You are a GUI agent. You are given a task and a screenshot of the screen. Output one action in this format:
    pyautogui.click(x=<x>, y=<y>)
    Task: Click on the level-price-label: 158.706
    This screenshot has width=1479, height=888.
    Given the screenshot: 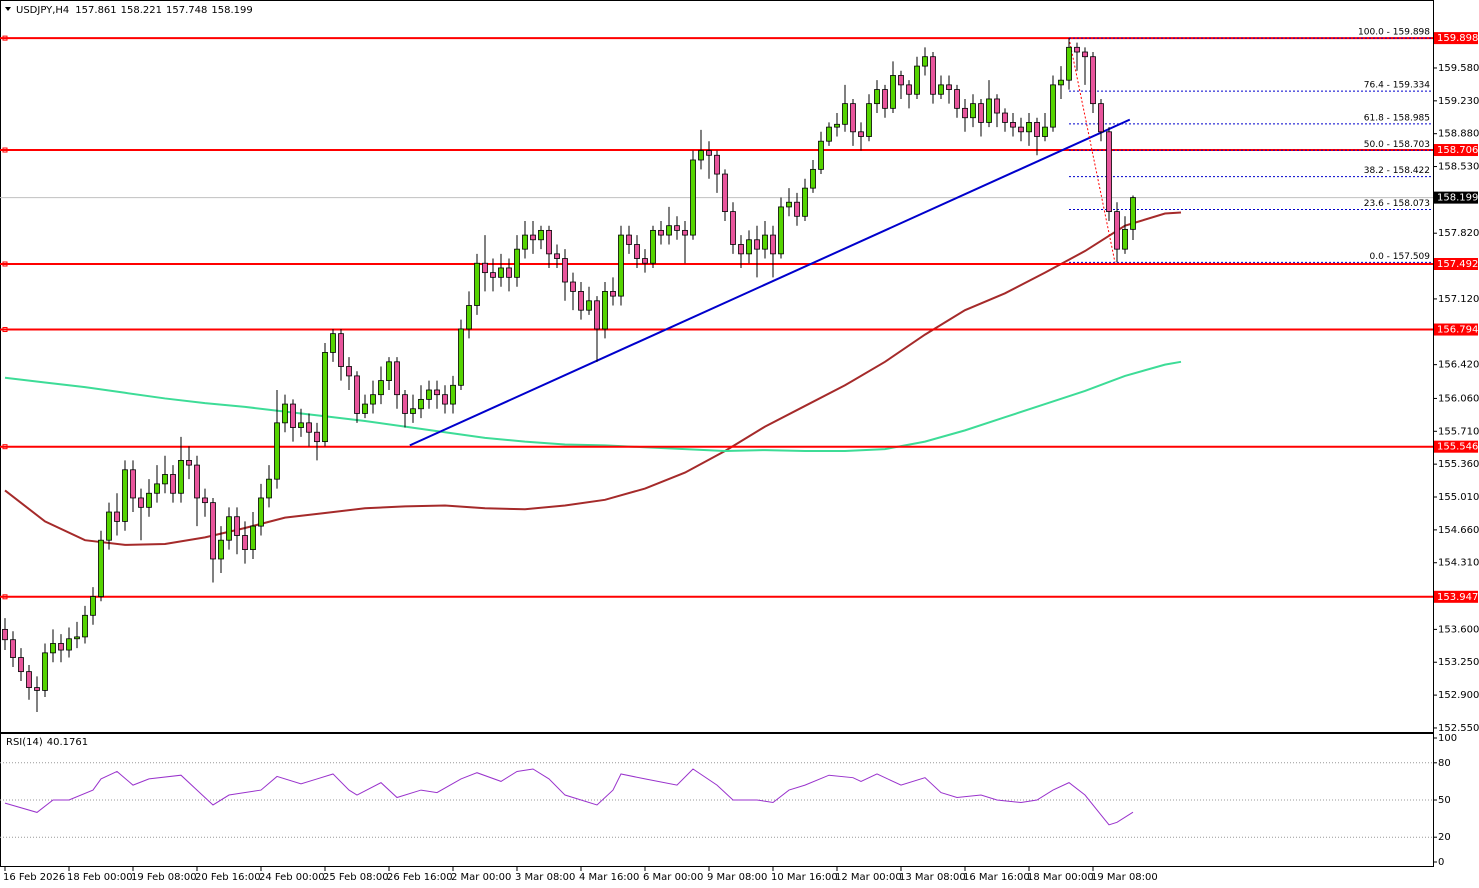 What is the action you would take?
    pyautogui.click(x=1457, y=150)
    